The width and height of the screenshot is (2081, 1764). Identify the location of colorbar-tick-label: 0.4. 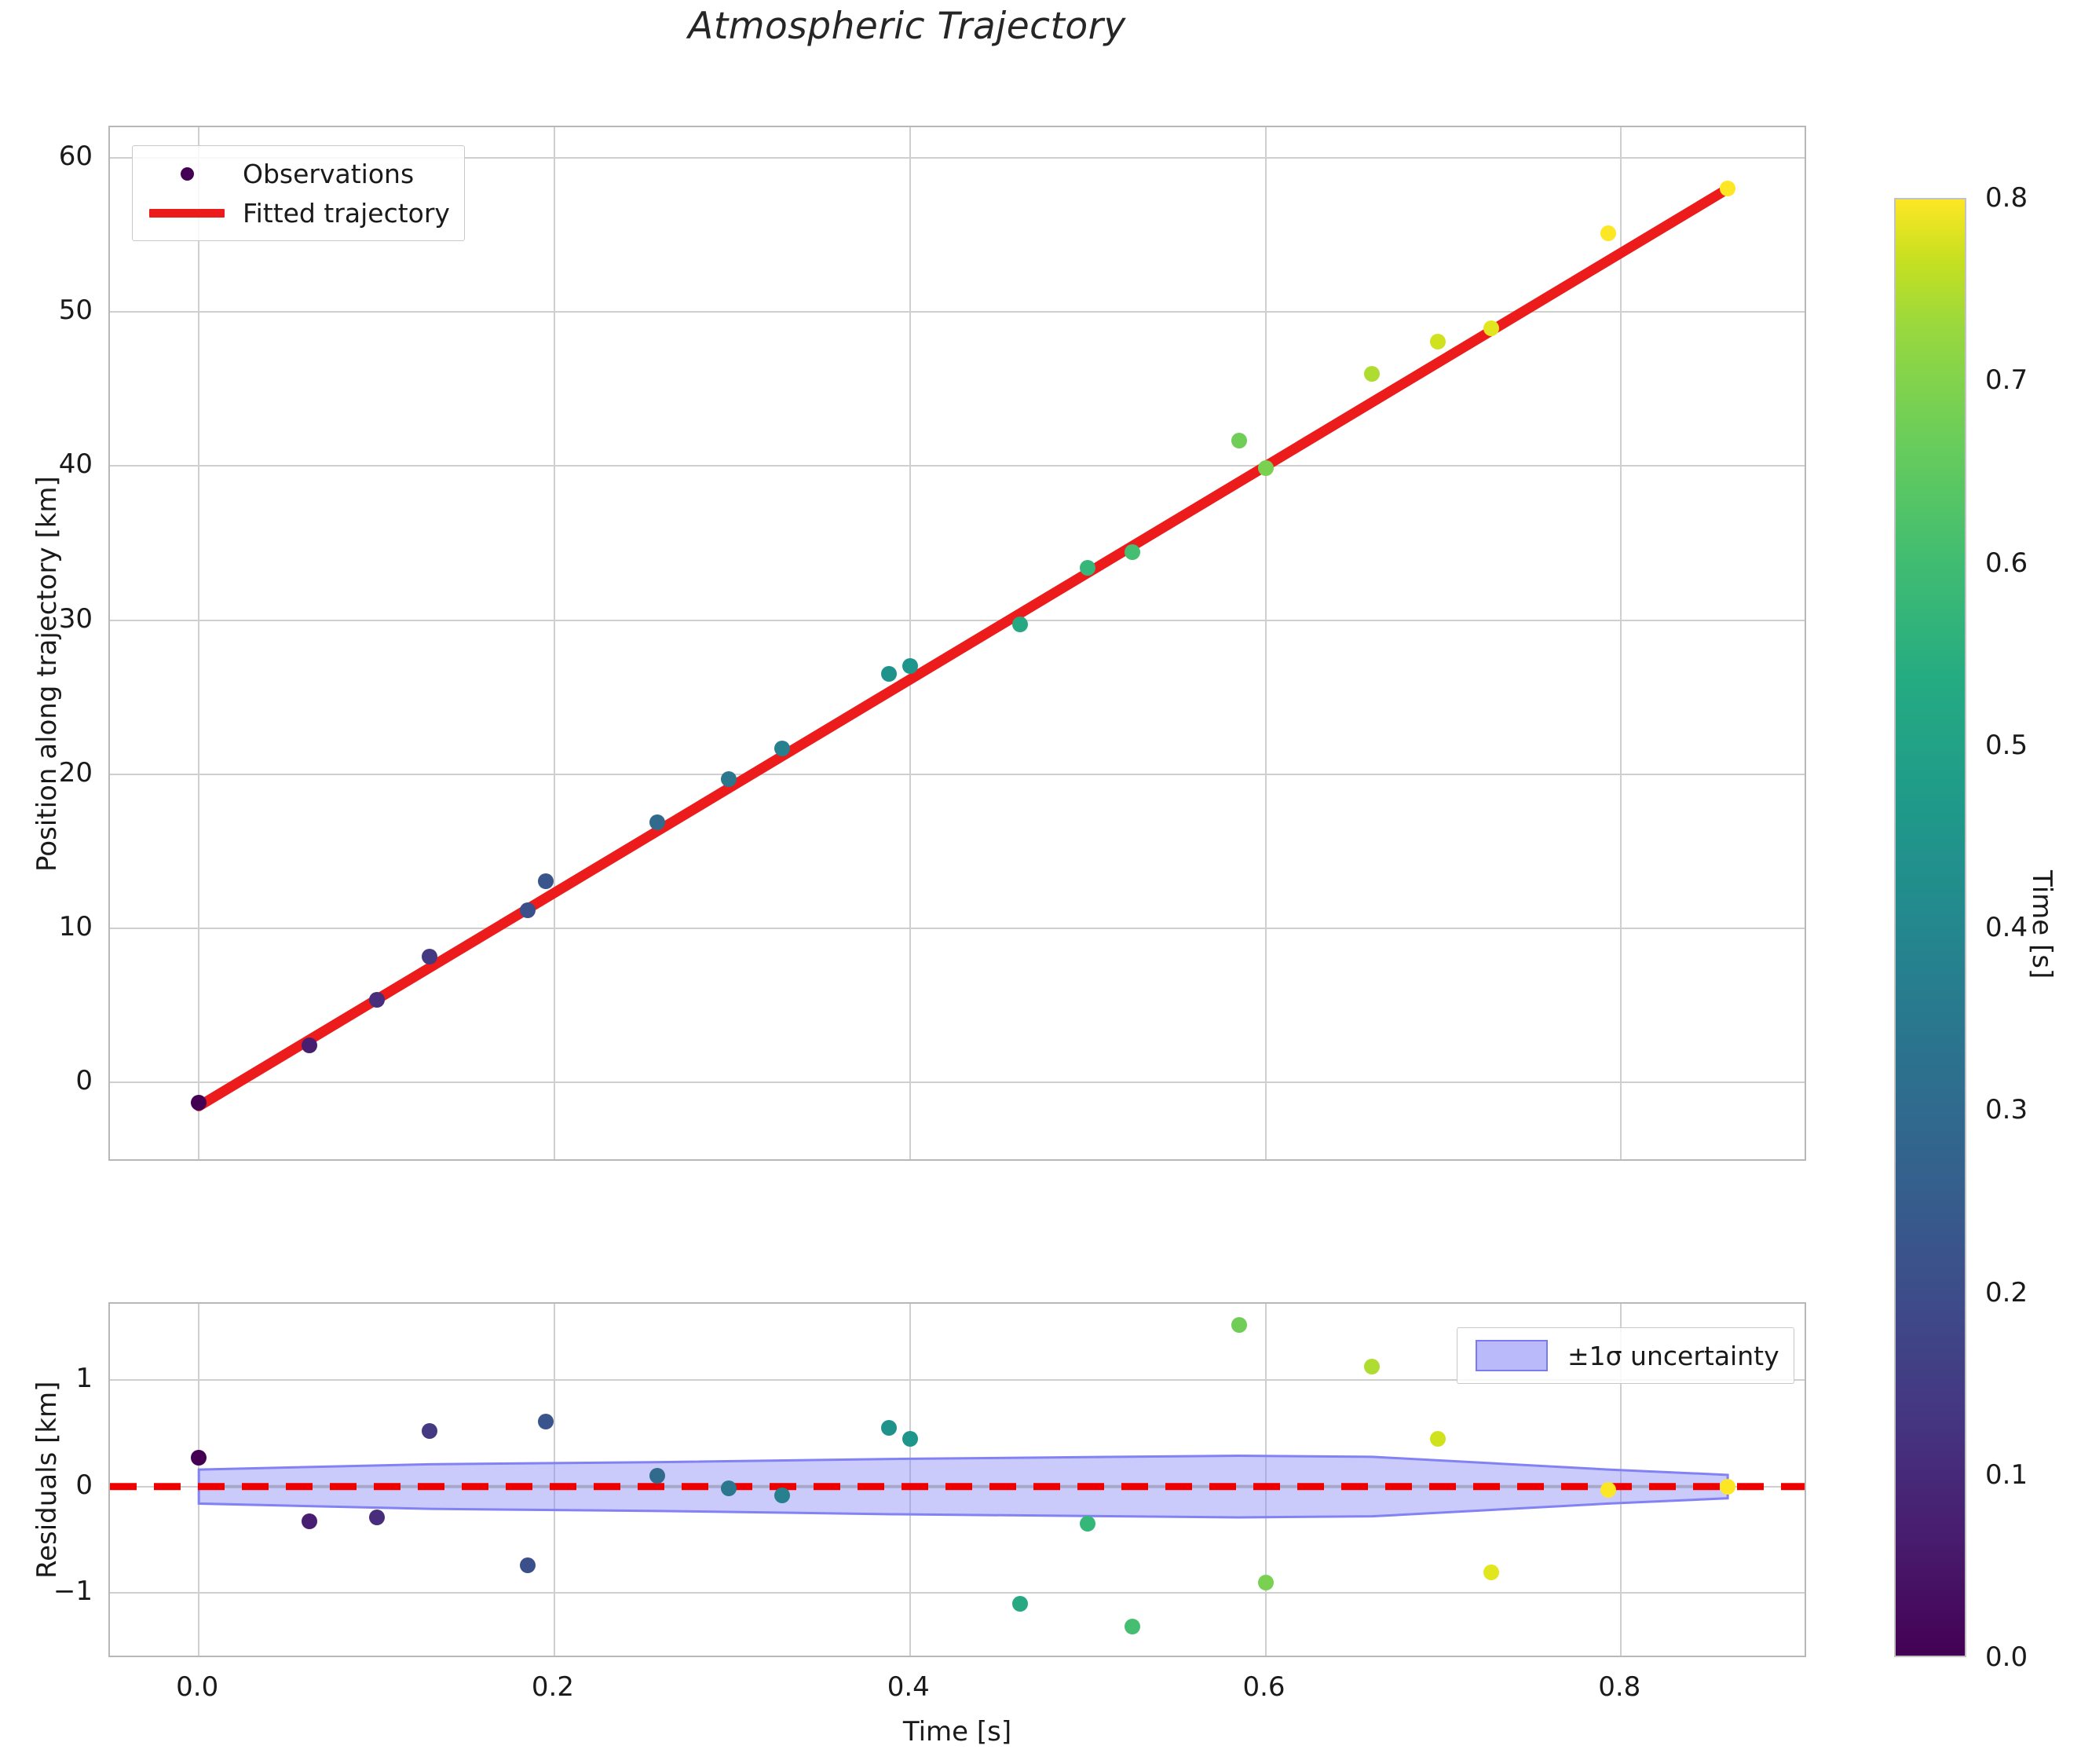
(2006, 928).